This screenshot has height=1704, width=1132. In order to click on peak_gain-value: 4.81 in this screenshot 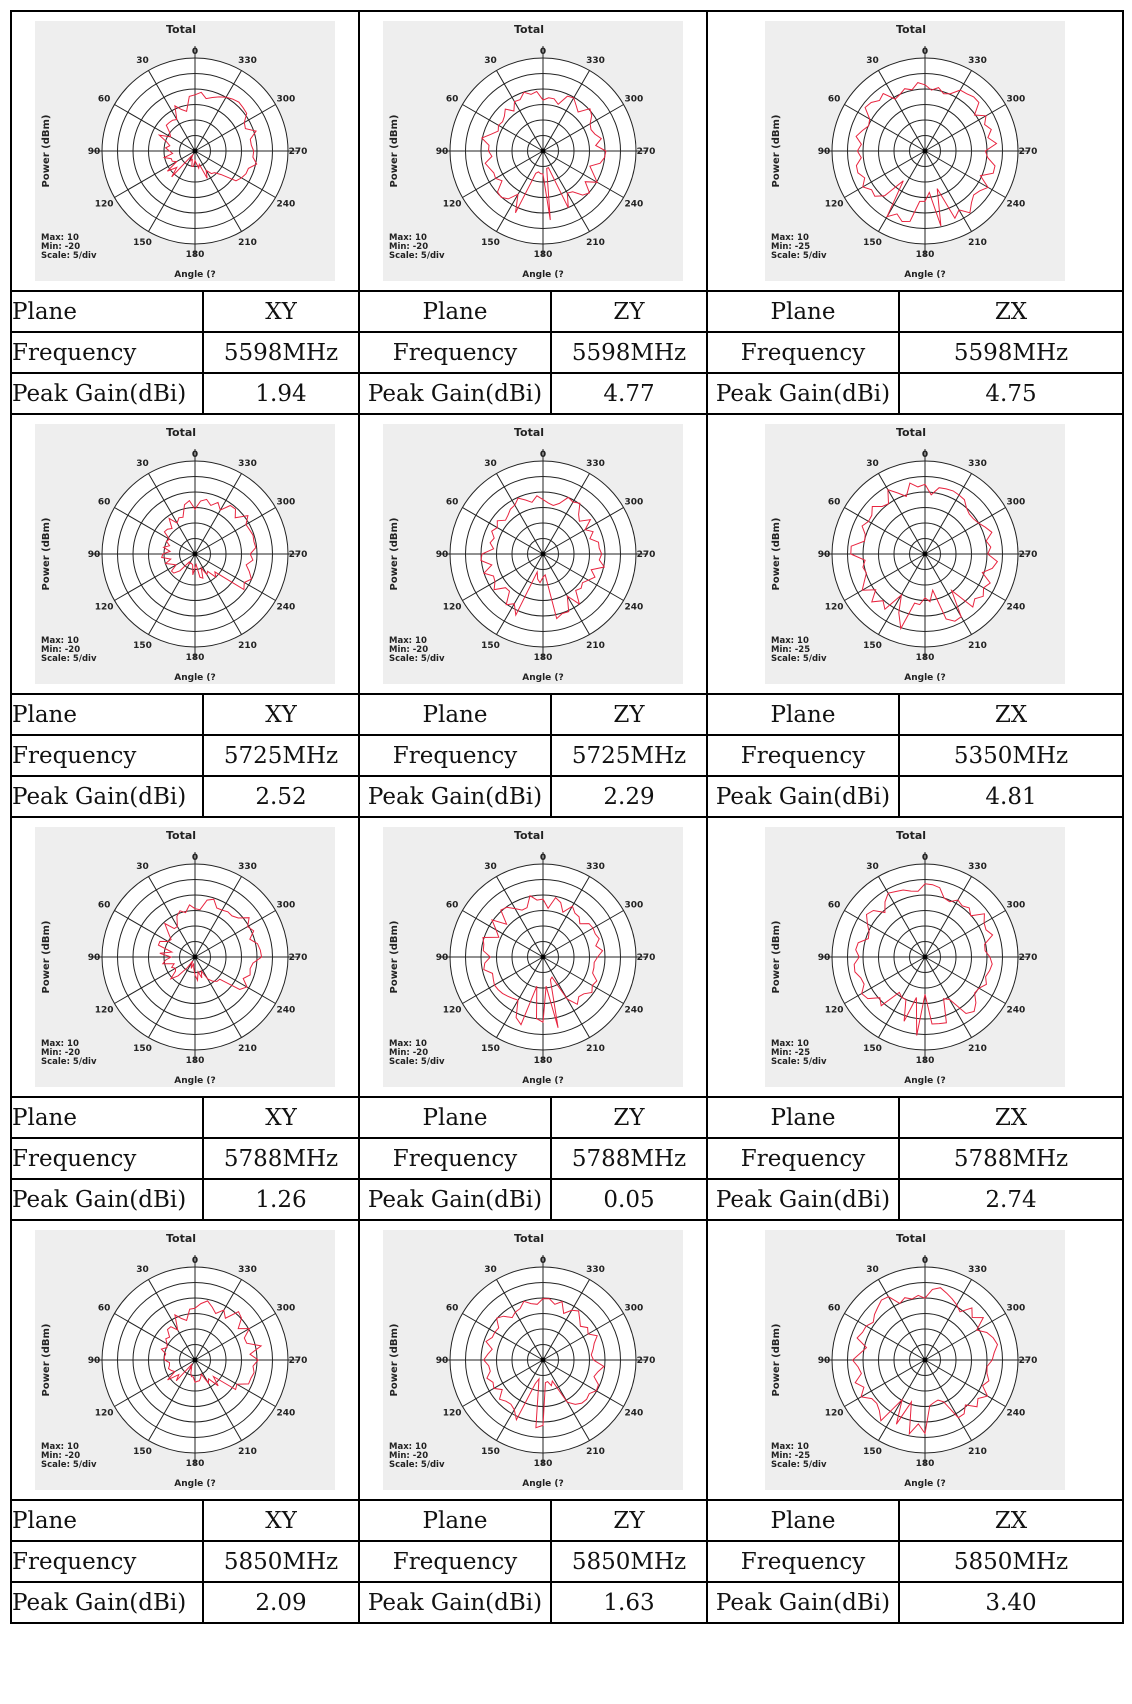, I will do `click(1011, 796)`.